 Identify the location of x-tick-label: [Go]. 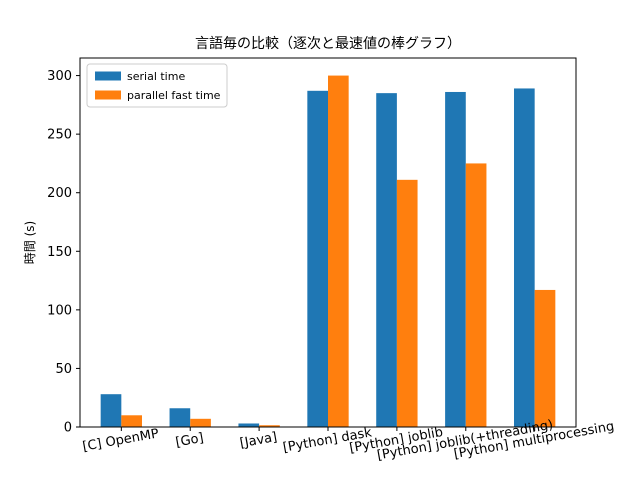
(189, 441).